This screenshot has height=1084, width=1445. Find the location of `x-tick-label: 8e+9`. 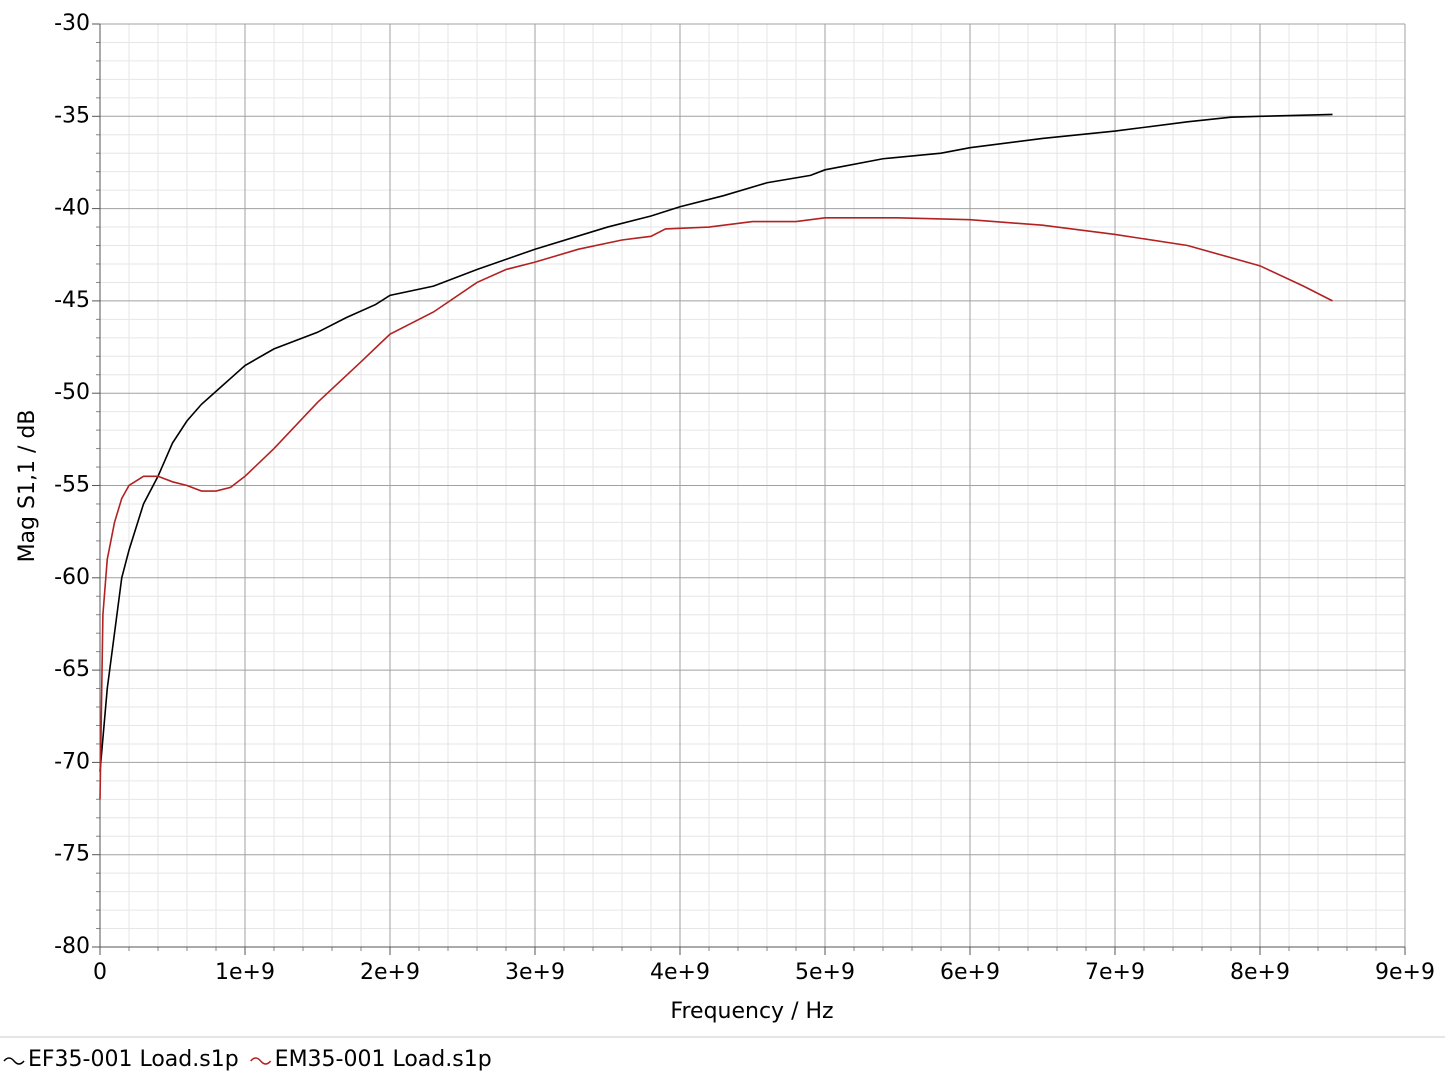

x-tick-label: 8e+9 is located at coordinates (1260, 972).